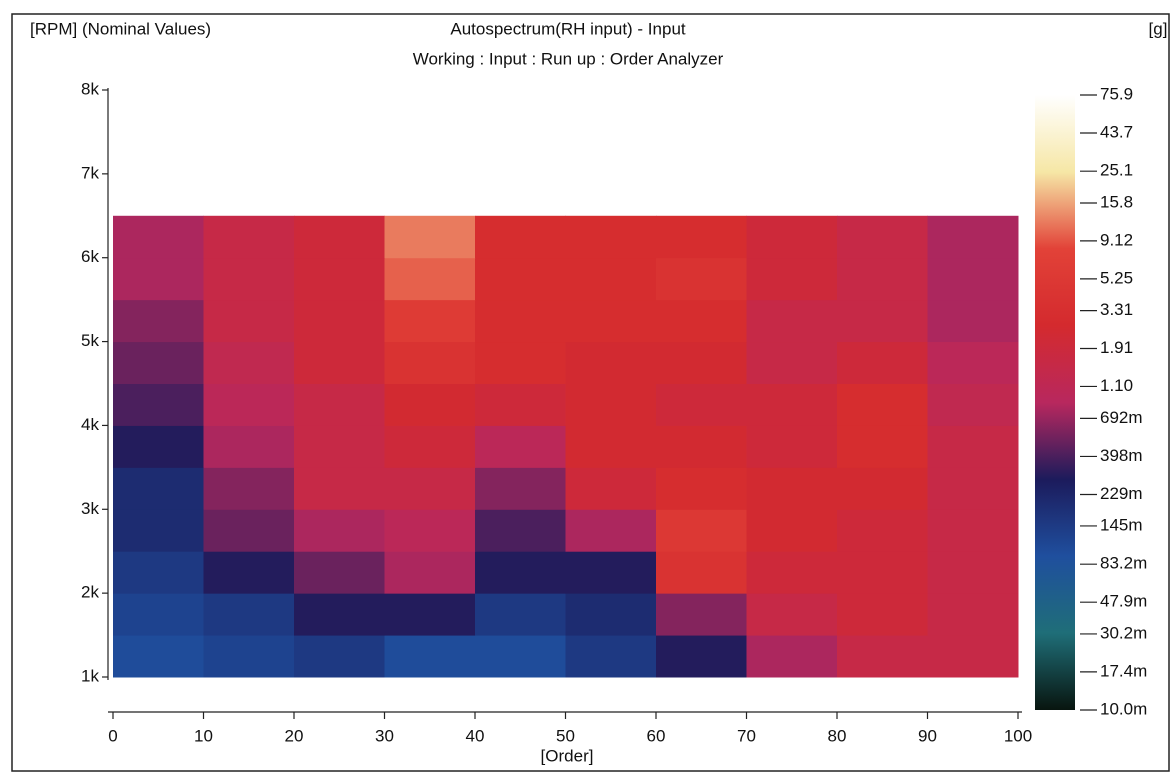  I want to click on colorbar-tick-label: 692m, so click(1121, 417).